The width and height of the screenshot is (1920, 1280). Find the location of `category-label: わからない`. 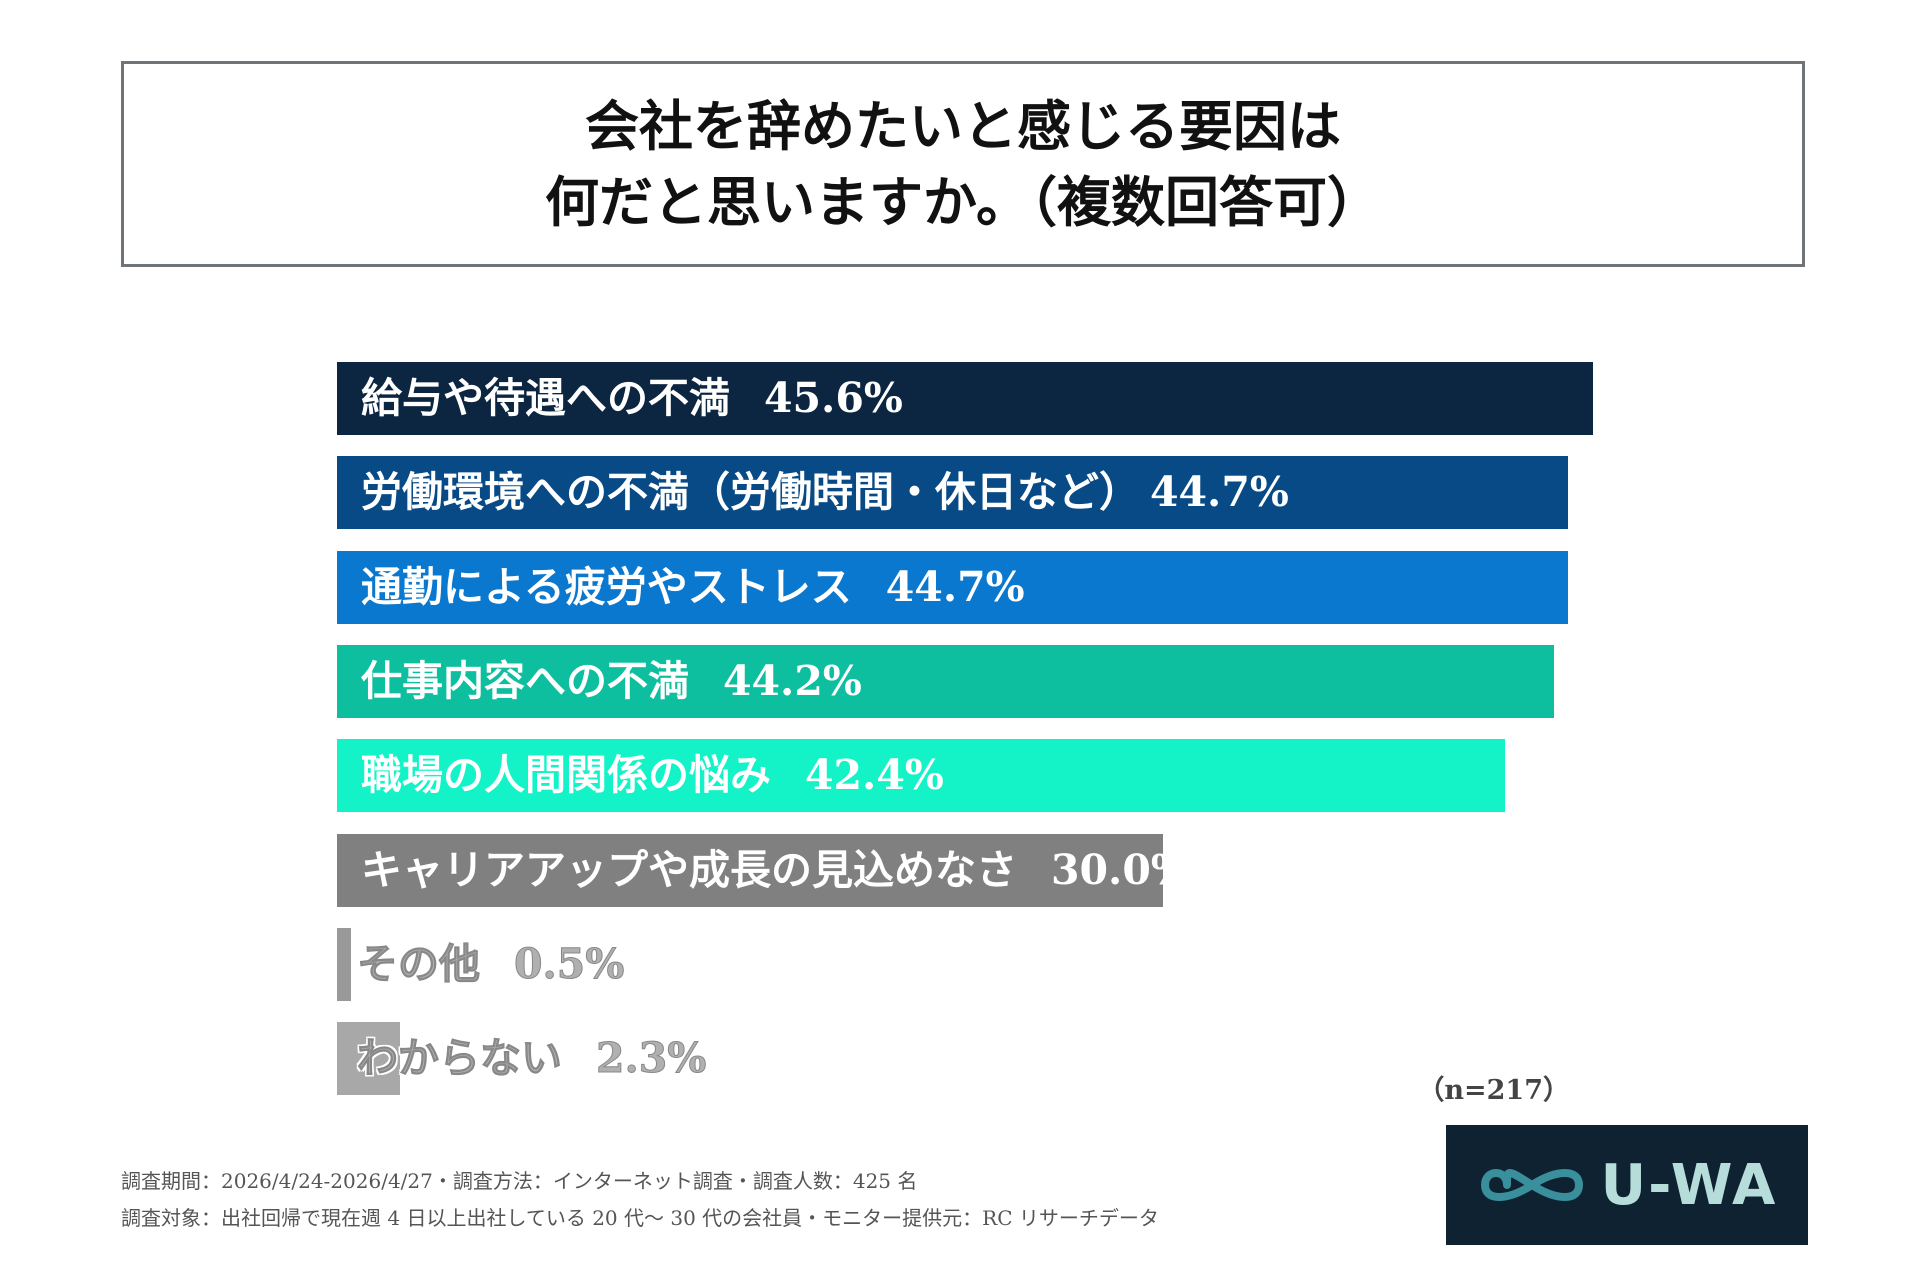

category-label: わからない is located at coordinates (460, 1058).